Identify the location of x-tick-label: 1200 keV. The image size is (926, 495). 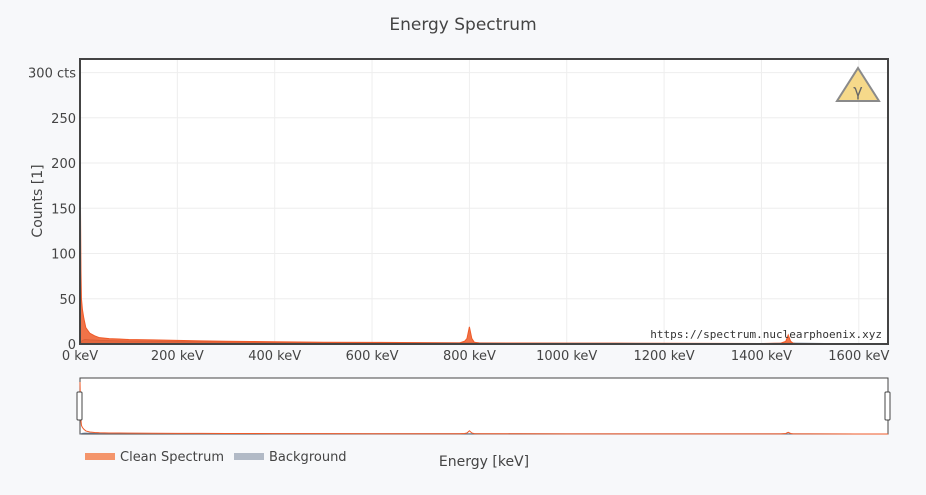
(664, 356).